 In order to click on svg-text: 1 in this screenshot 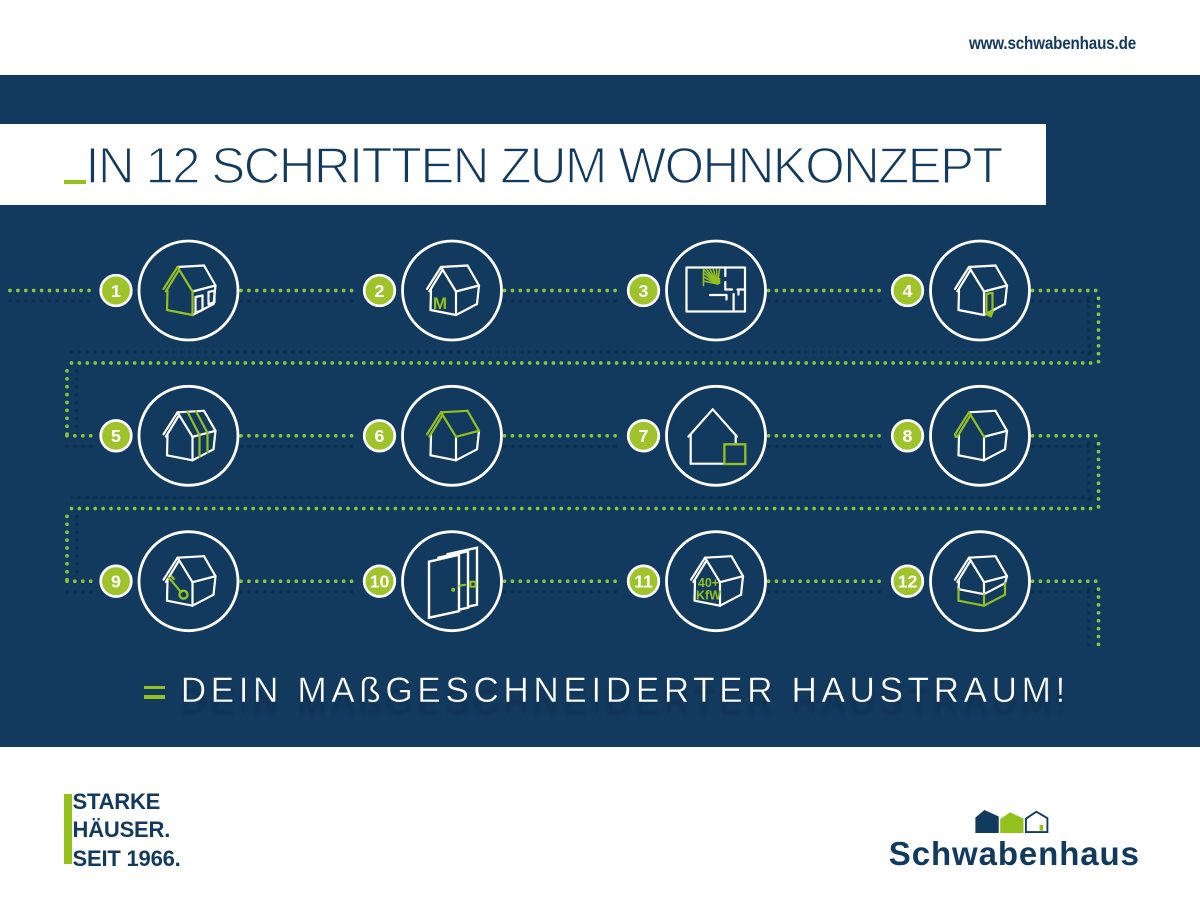, I will do `click(116, 291)`.